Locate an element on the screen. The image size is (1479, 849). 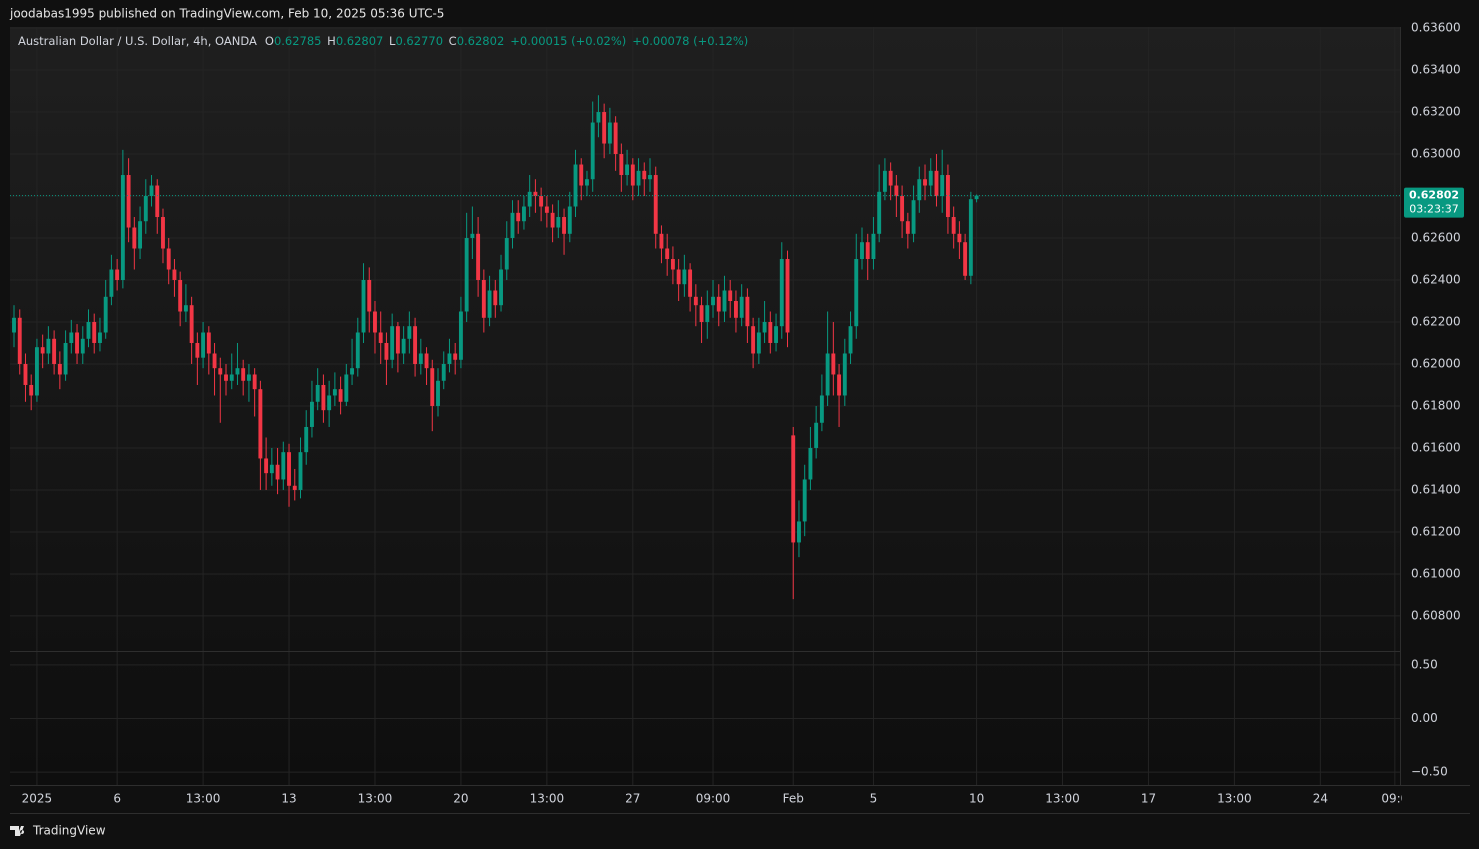
y-tick-label: 0.00 is located at coordinates (1424, 718).